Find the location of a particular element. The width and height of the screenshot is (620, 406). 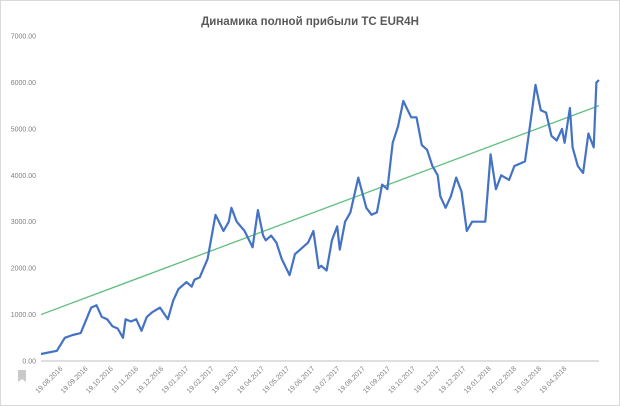

x-tick-label: 19.04.2018 is located at coordinates (554, 380).